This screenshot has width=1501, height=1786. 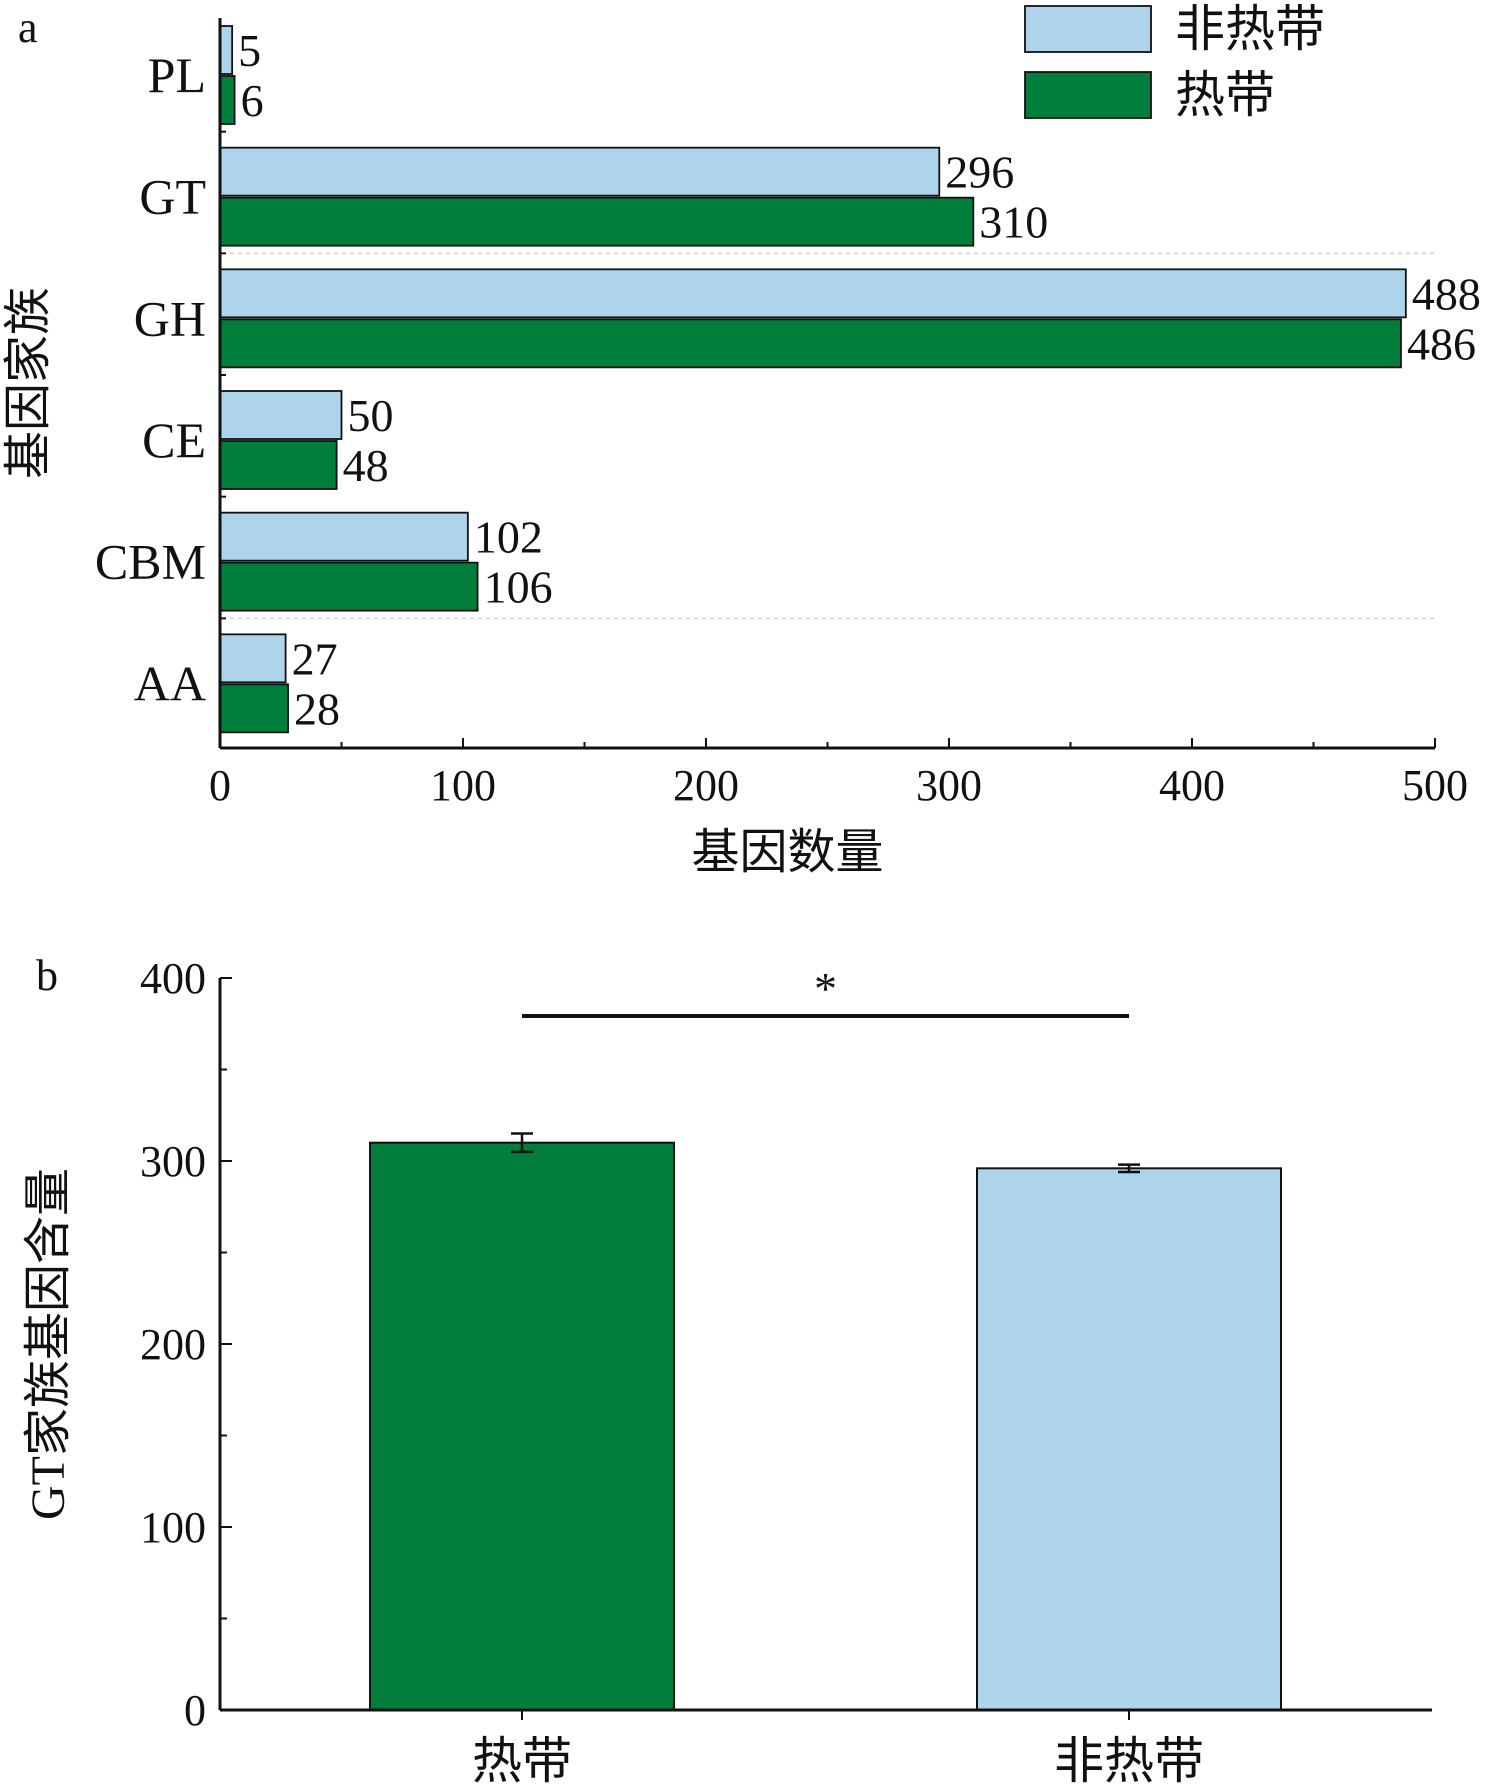 What do you see at coordinates (1192, 785) in the screenshot?
I see `x-tick-label: 400` at bounding box center [1192, 785].